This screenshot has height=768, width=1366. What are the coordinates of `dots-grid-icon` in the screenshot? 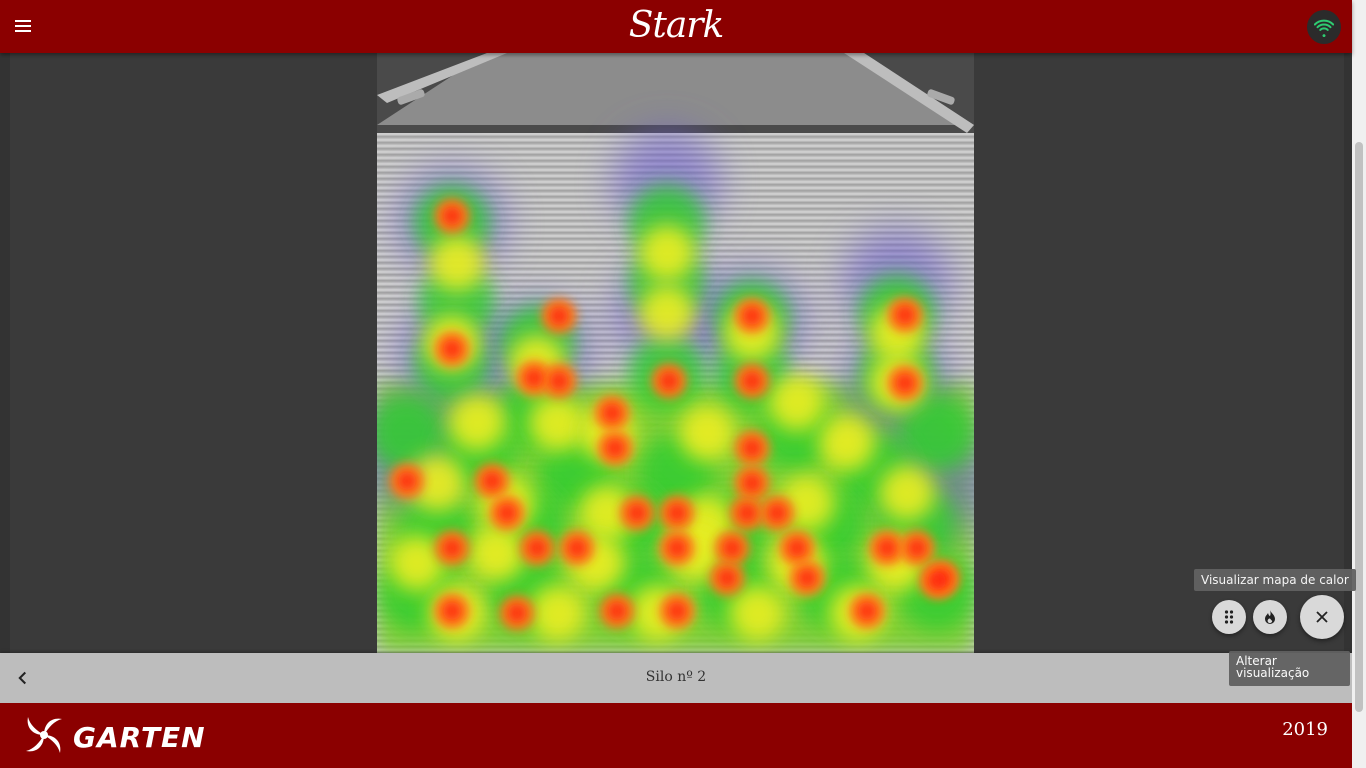 It's located at (1229, 617).